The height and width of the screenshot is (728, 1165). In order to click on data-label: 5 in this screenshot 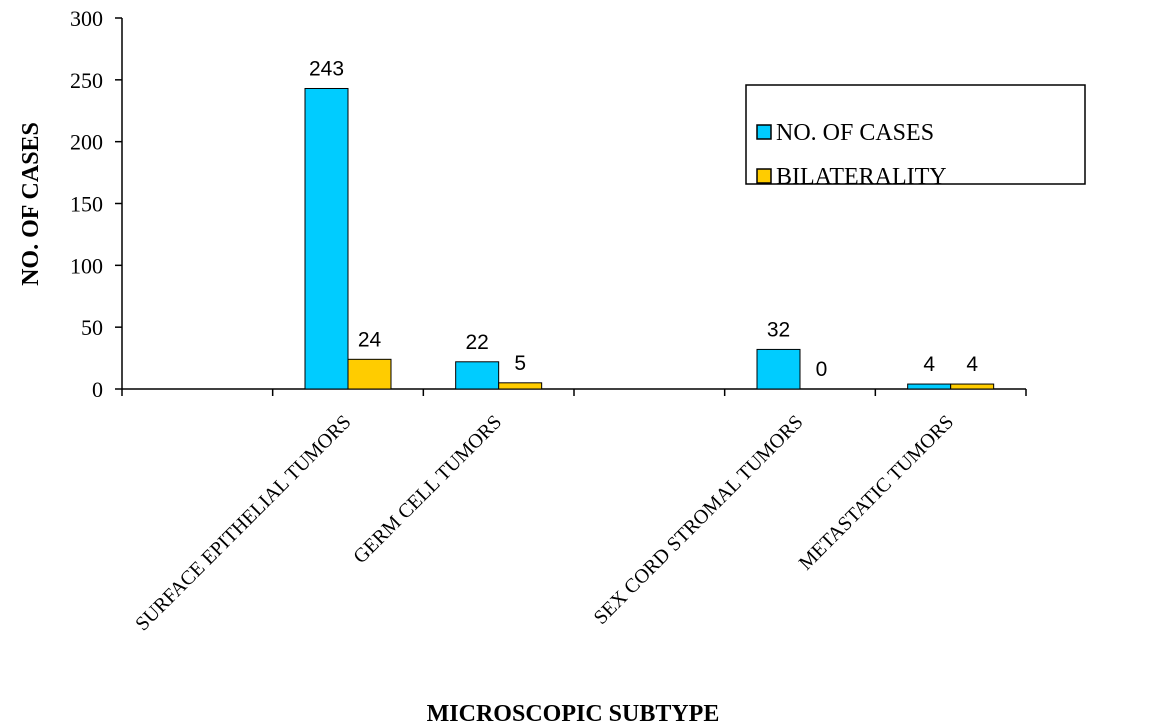, I will do `click(520, 363)`.